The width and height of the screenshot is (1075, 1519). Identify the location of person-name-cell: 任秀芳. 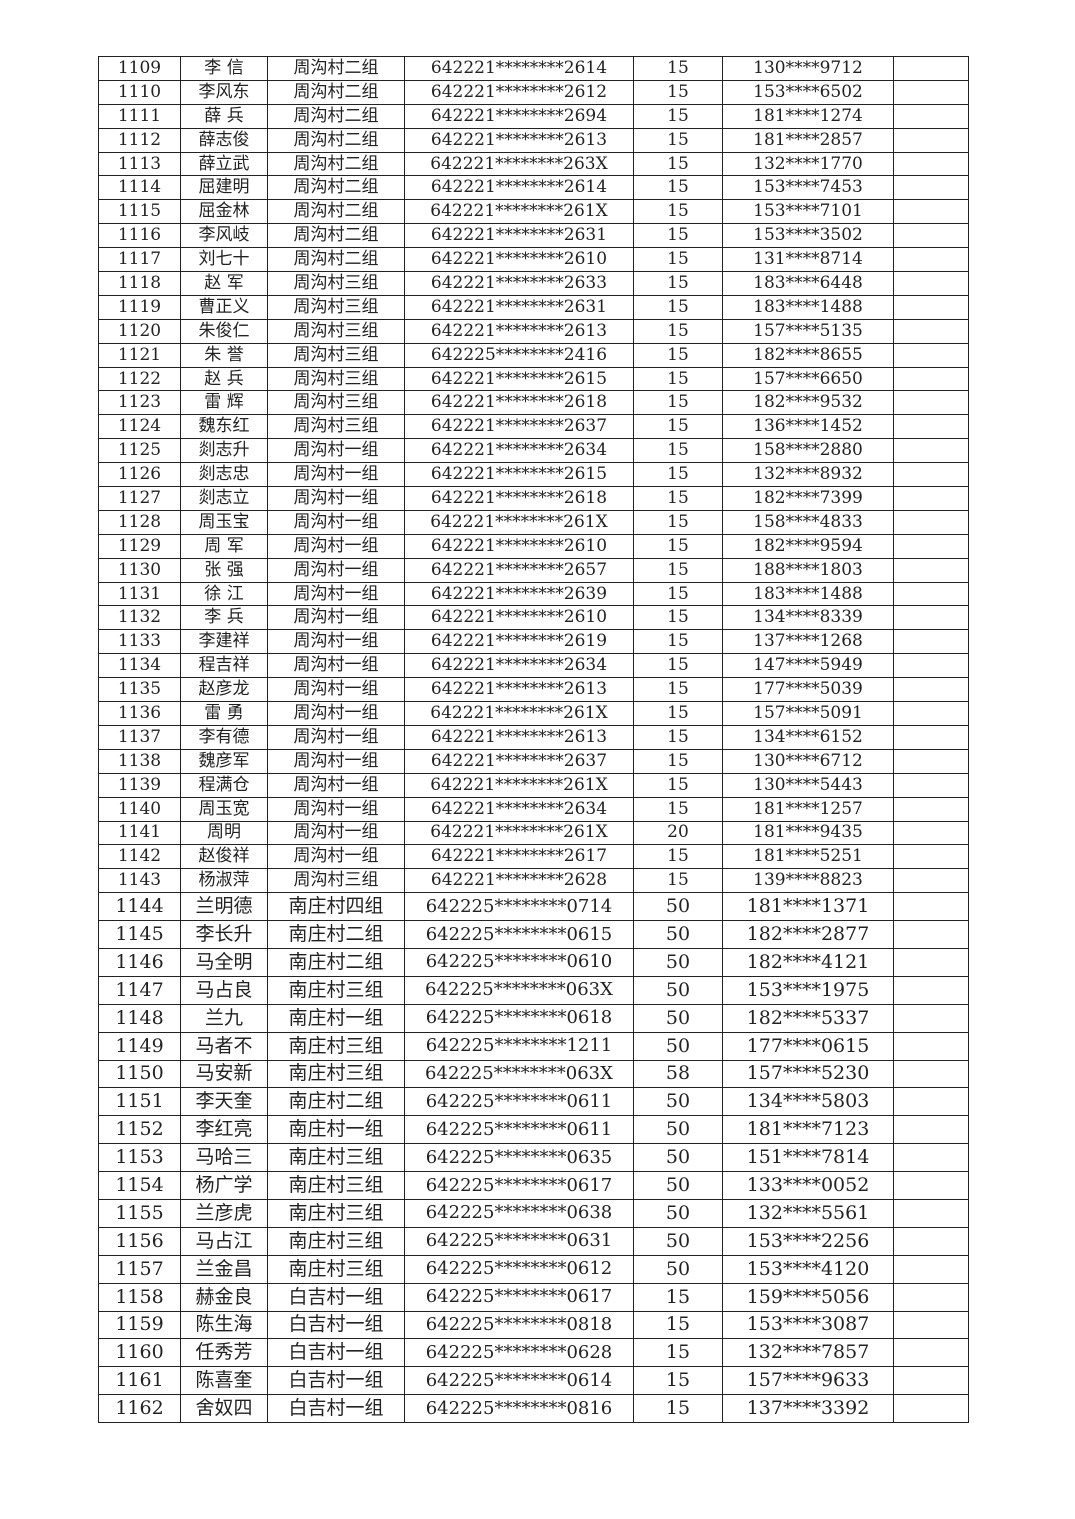
(224, 1353).